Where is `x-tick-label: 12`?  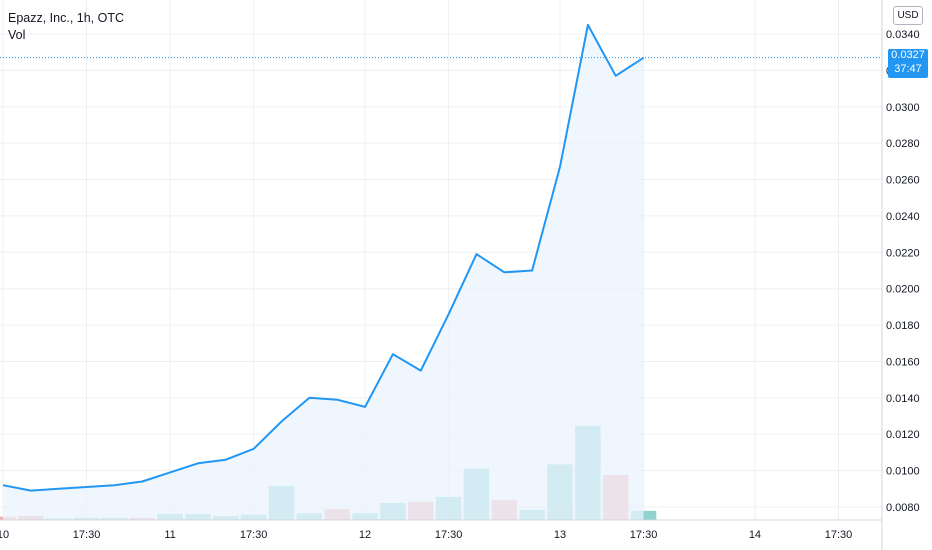 x-tick-label: 12 is located at coordinates (365, 535).